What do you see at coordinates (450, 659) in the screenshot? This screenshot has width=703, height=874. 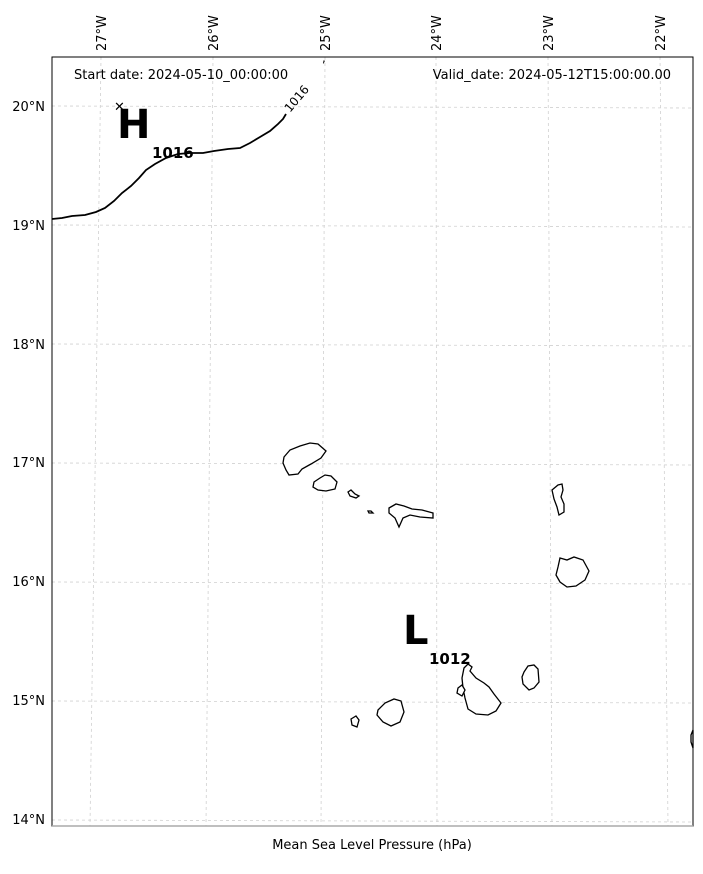 I see `low-center-value: 1012` at bounding box center [450, 659].